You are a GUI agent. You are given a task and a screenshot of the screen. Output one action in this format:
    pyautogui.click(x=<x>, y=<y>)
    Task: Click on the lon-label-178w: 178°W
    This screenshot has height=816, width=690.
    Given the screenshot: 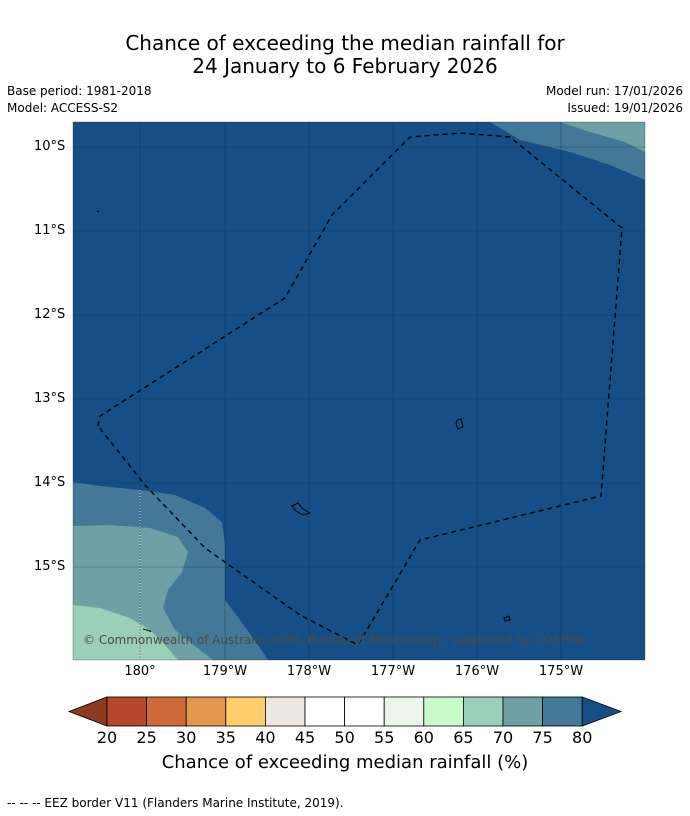 What is the action you would take?
    pyautogui.click(x=309, y=671)
    